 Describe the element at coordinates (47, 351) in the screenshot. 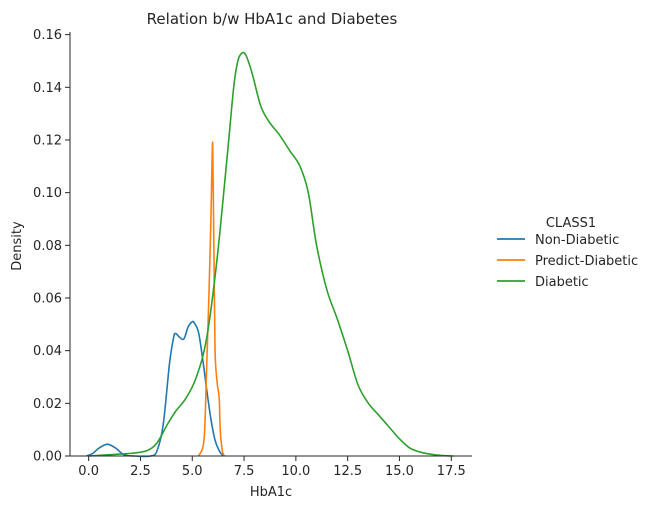

I see `y-tick-label: 0.04` at that location.